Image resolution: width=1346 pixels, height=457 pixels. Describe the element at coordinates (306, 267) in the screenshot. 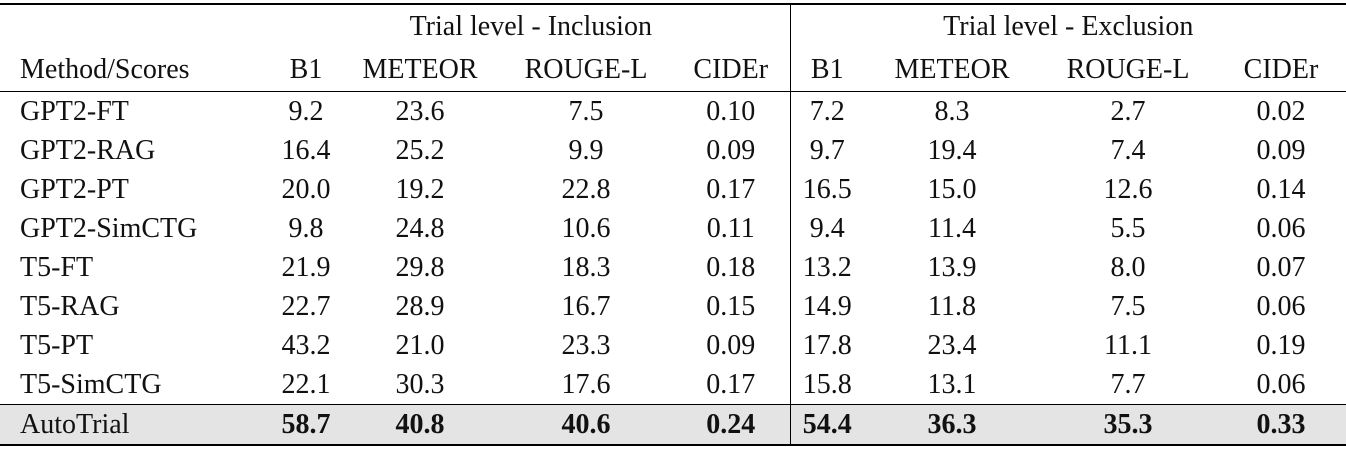

I see `cell-value: 21.9` at that location.